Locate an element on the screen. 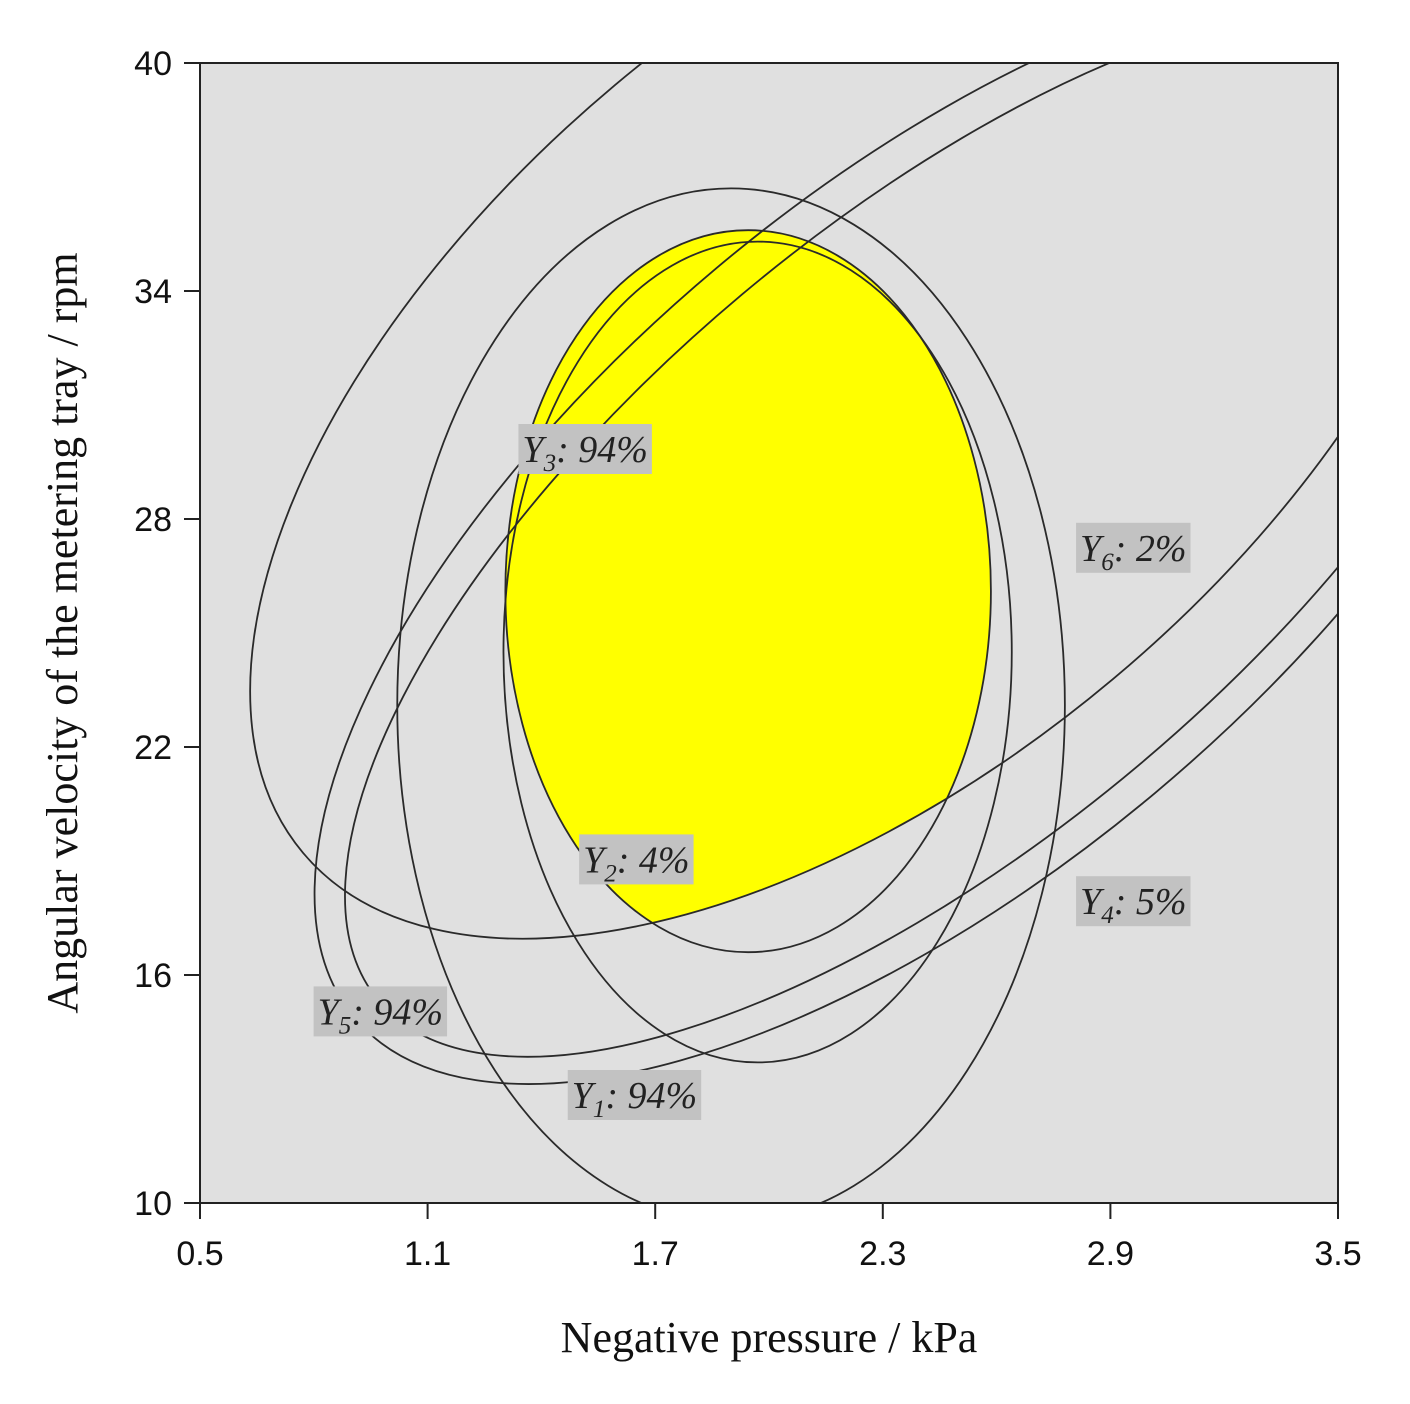  contour-label-text: Y3: 94% is located at coordinates (584, 453).